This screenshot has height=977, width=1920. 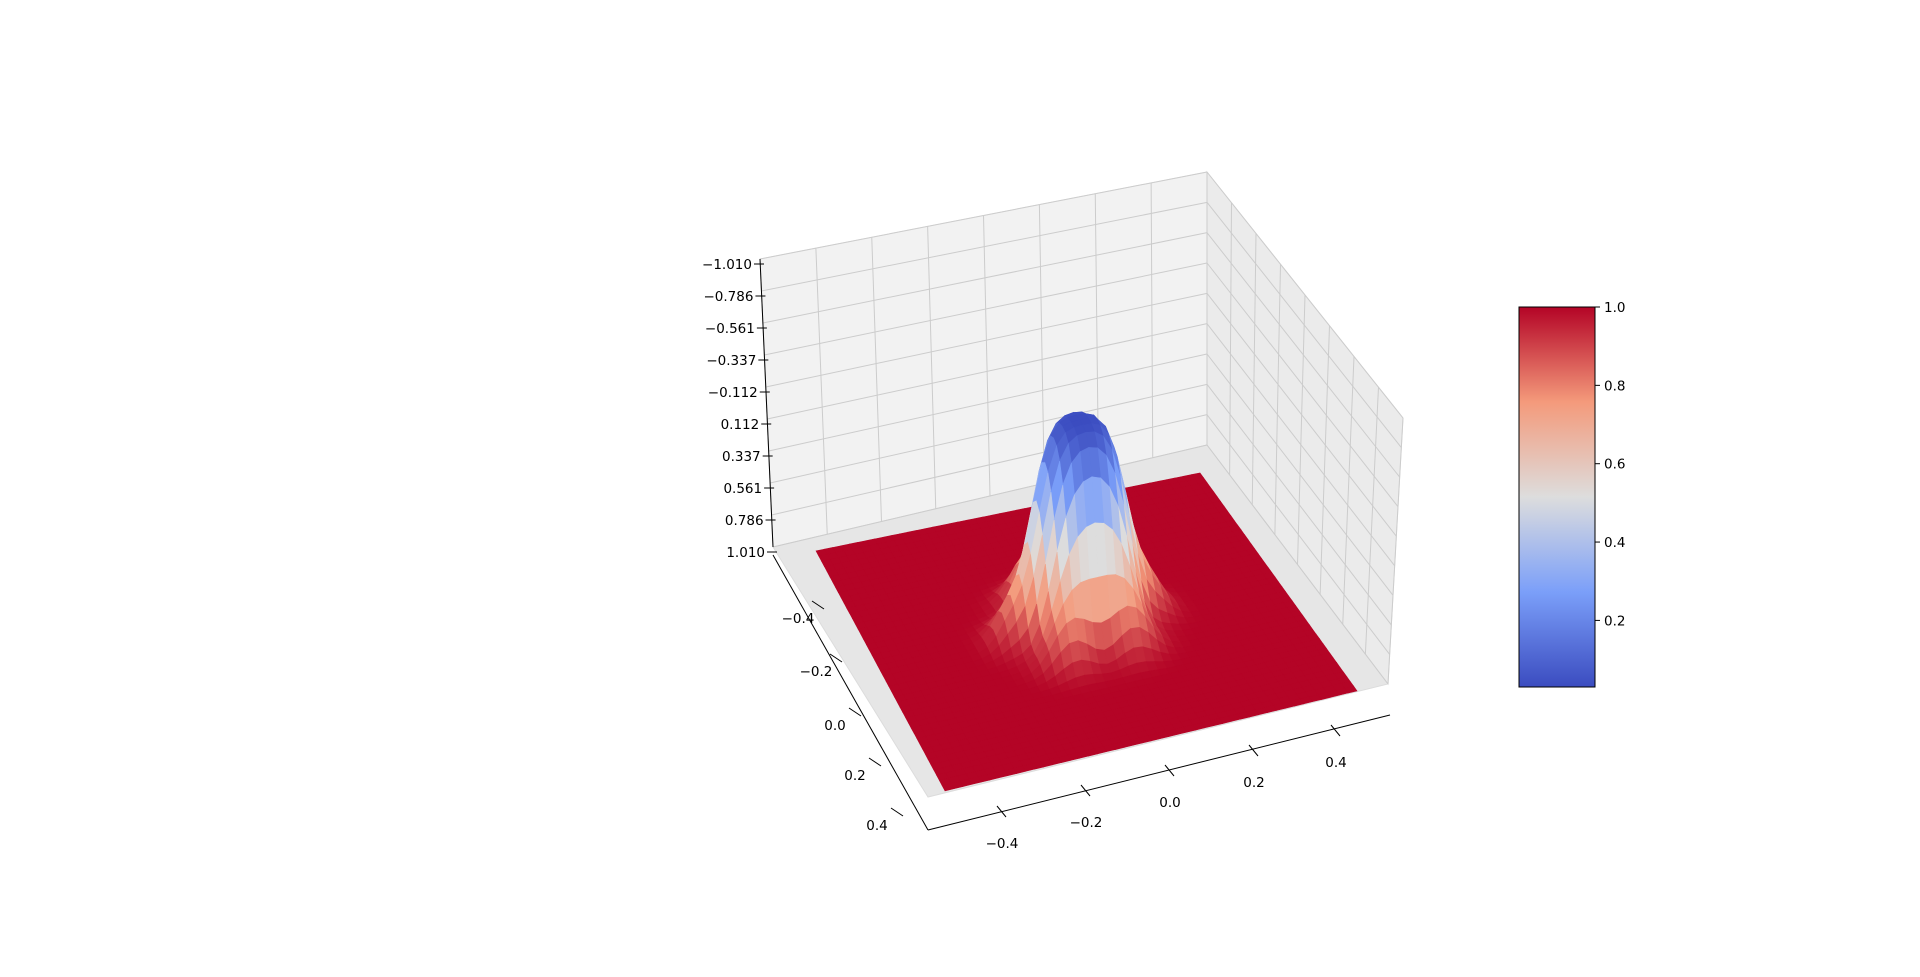 I want to click on z-tick-label: 0.337, so click(x=741, y=457).